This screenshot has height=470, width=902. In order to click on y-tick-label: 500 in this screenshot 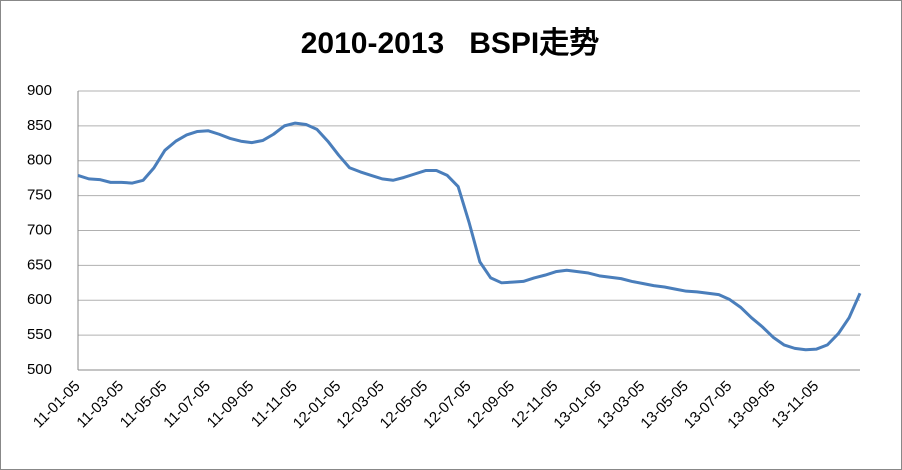, I will do `click(39, 369)`.